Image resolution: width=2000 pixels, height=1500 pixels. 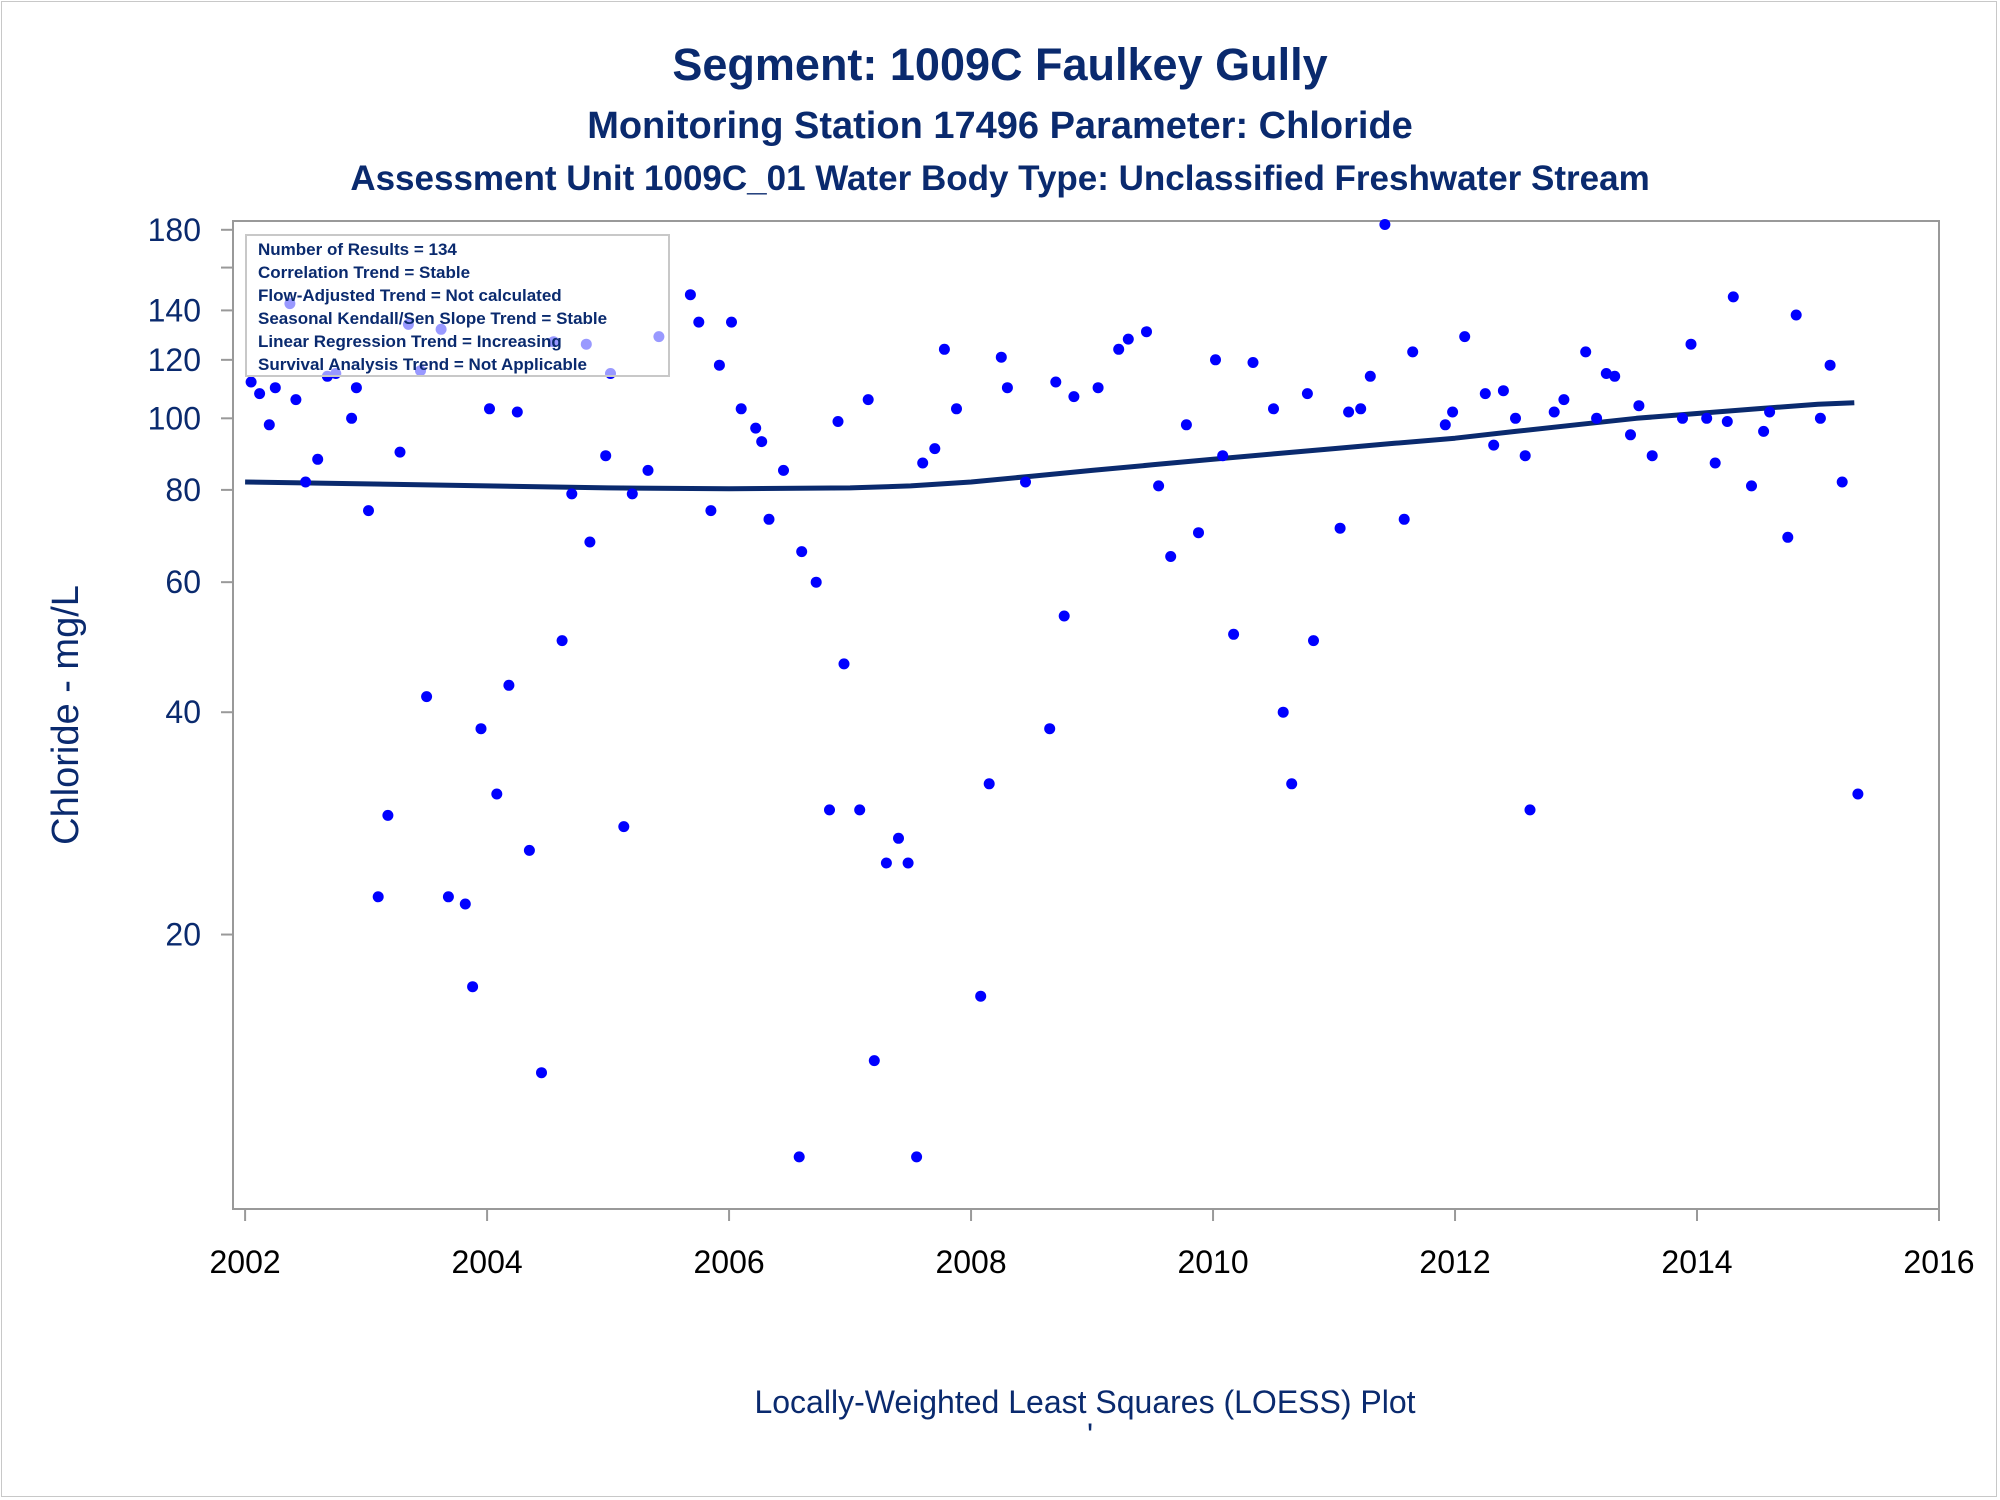 I want to click on legend-frame, so click(x=457, y=305).